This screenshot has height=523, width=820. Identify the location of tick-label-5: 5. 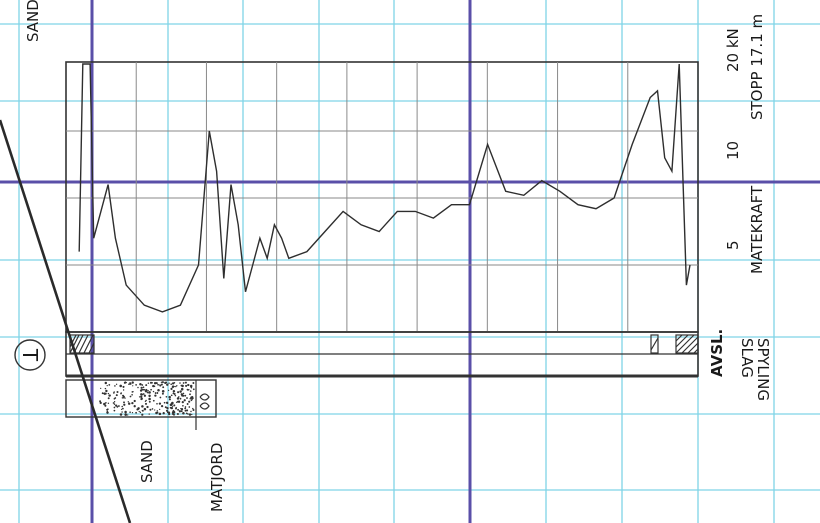
(733, 245).